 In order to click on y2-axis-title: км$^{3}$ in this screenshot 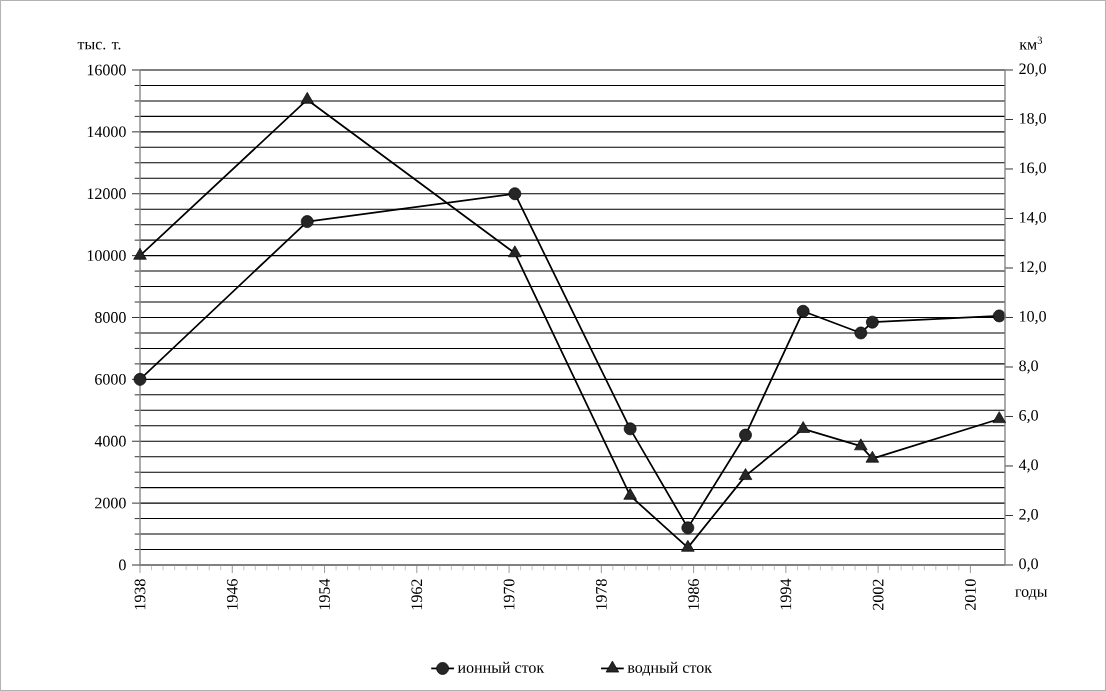, I will do `click(1031, 43)`.